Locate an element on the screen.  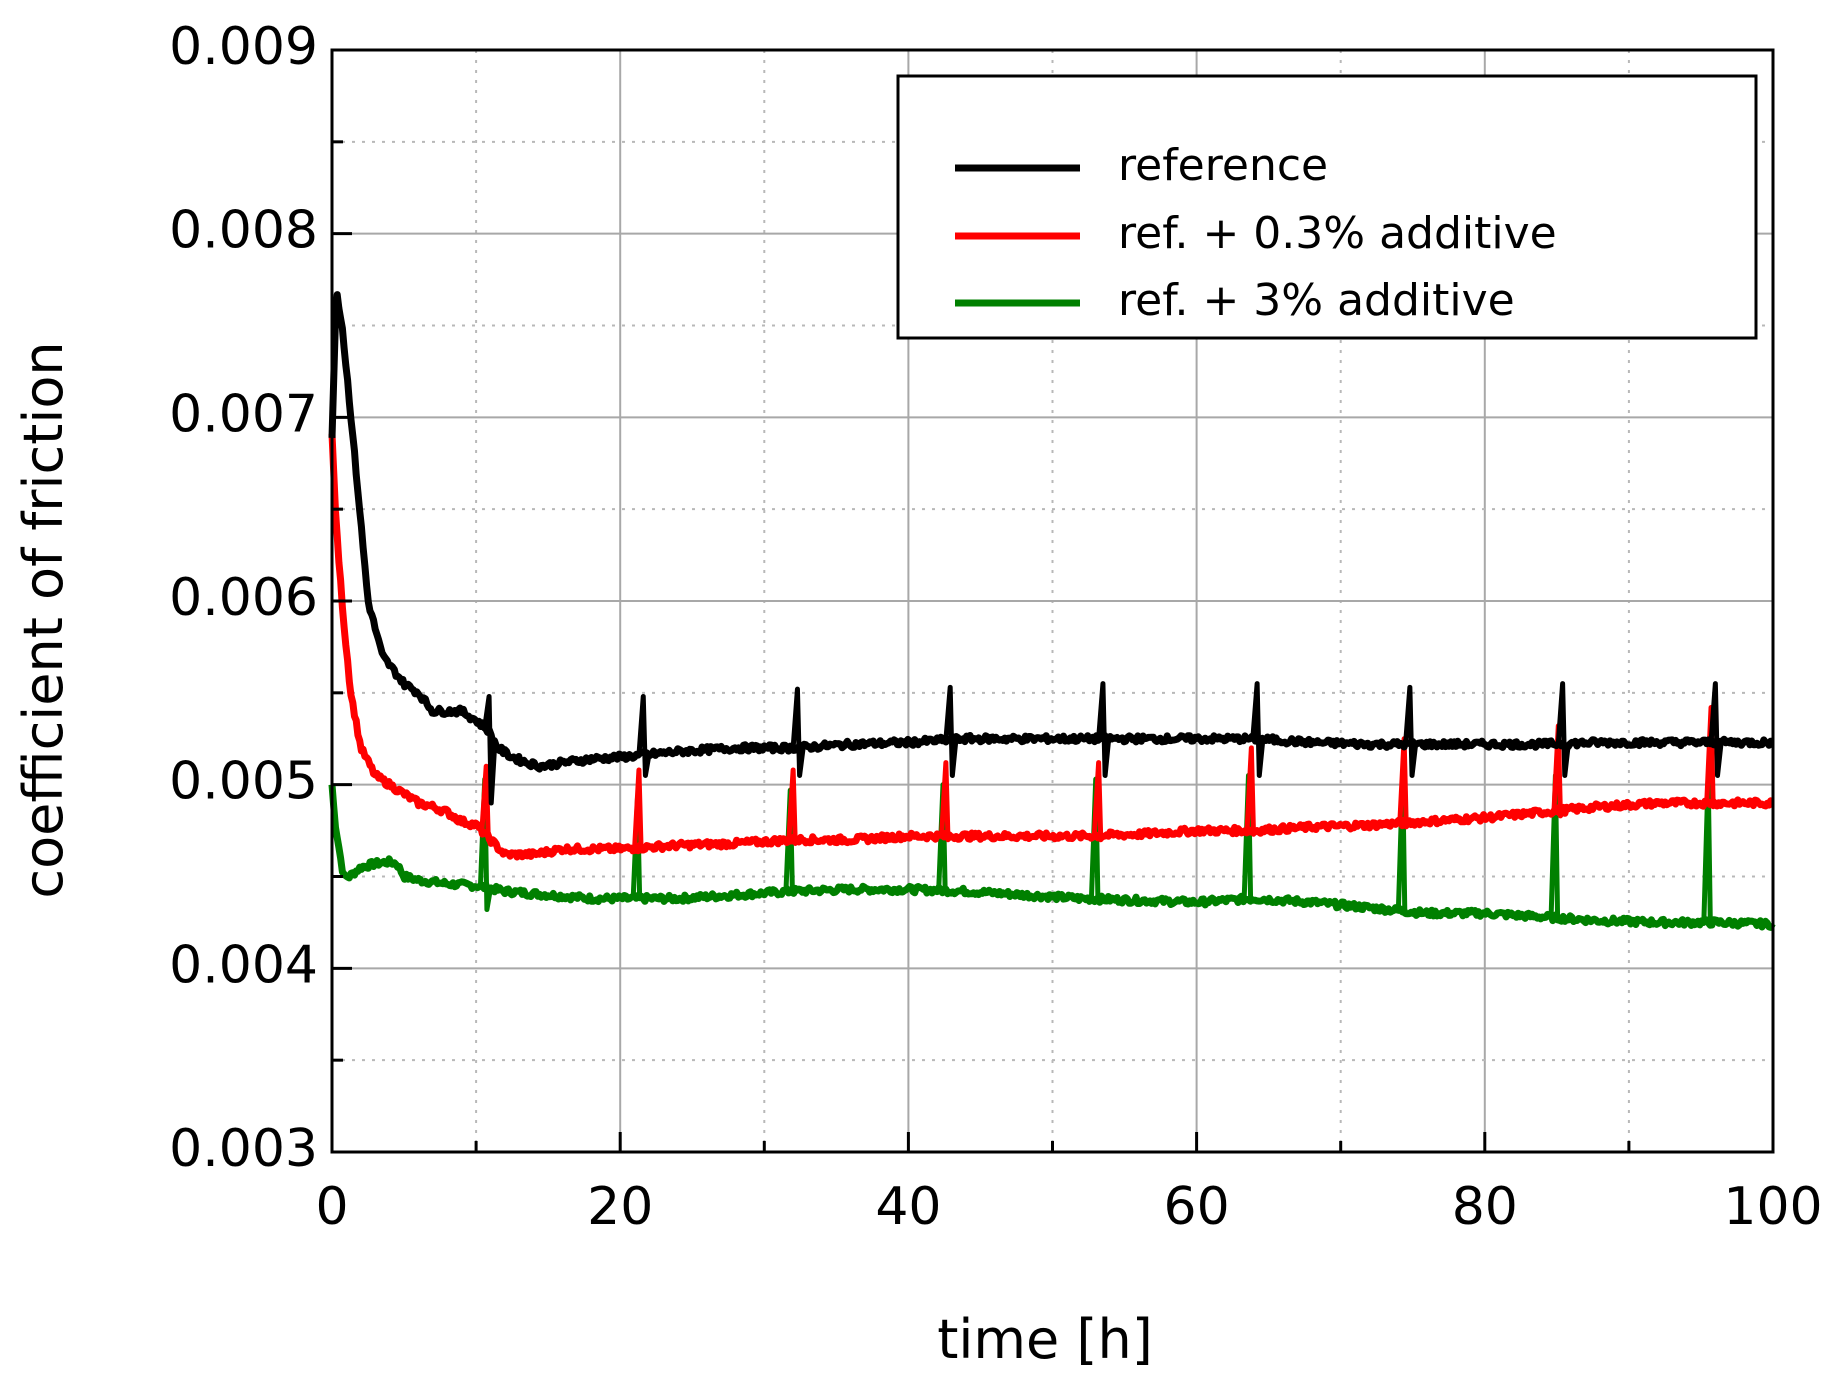
x-axis-title: time [h] is located at coordinates (1045, 1339).